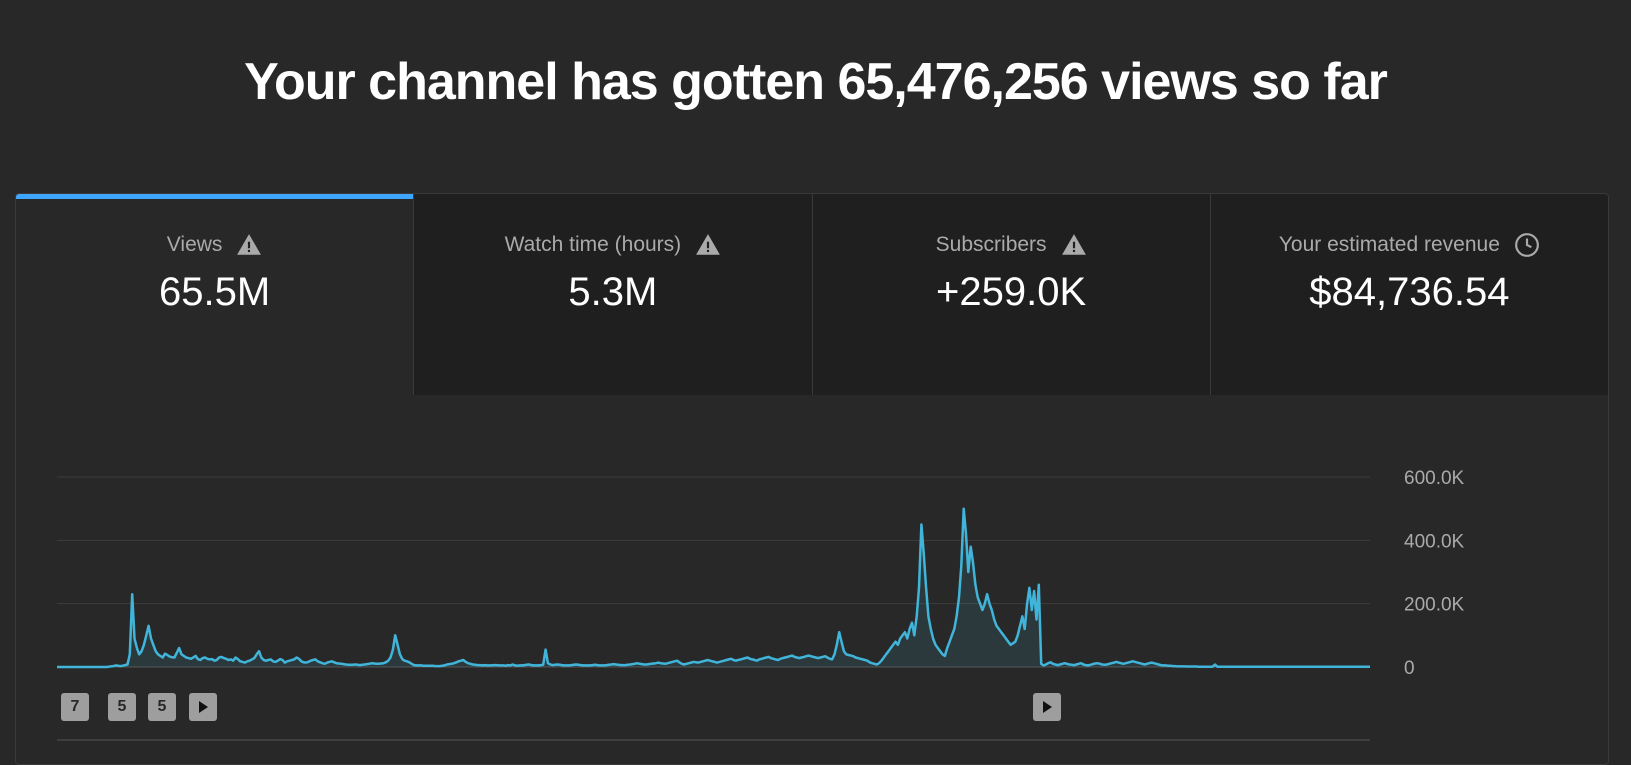  I want to click on tab-label: Subscribers, so click(991, 244).